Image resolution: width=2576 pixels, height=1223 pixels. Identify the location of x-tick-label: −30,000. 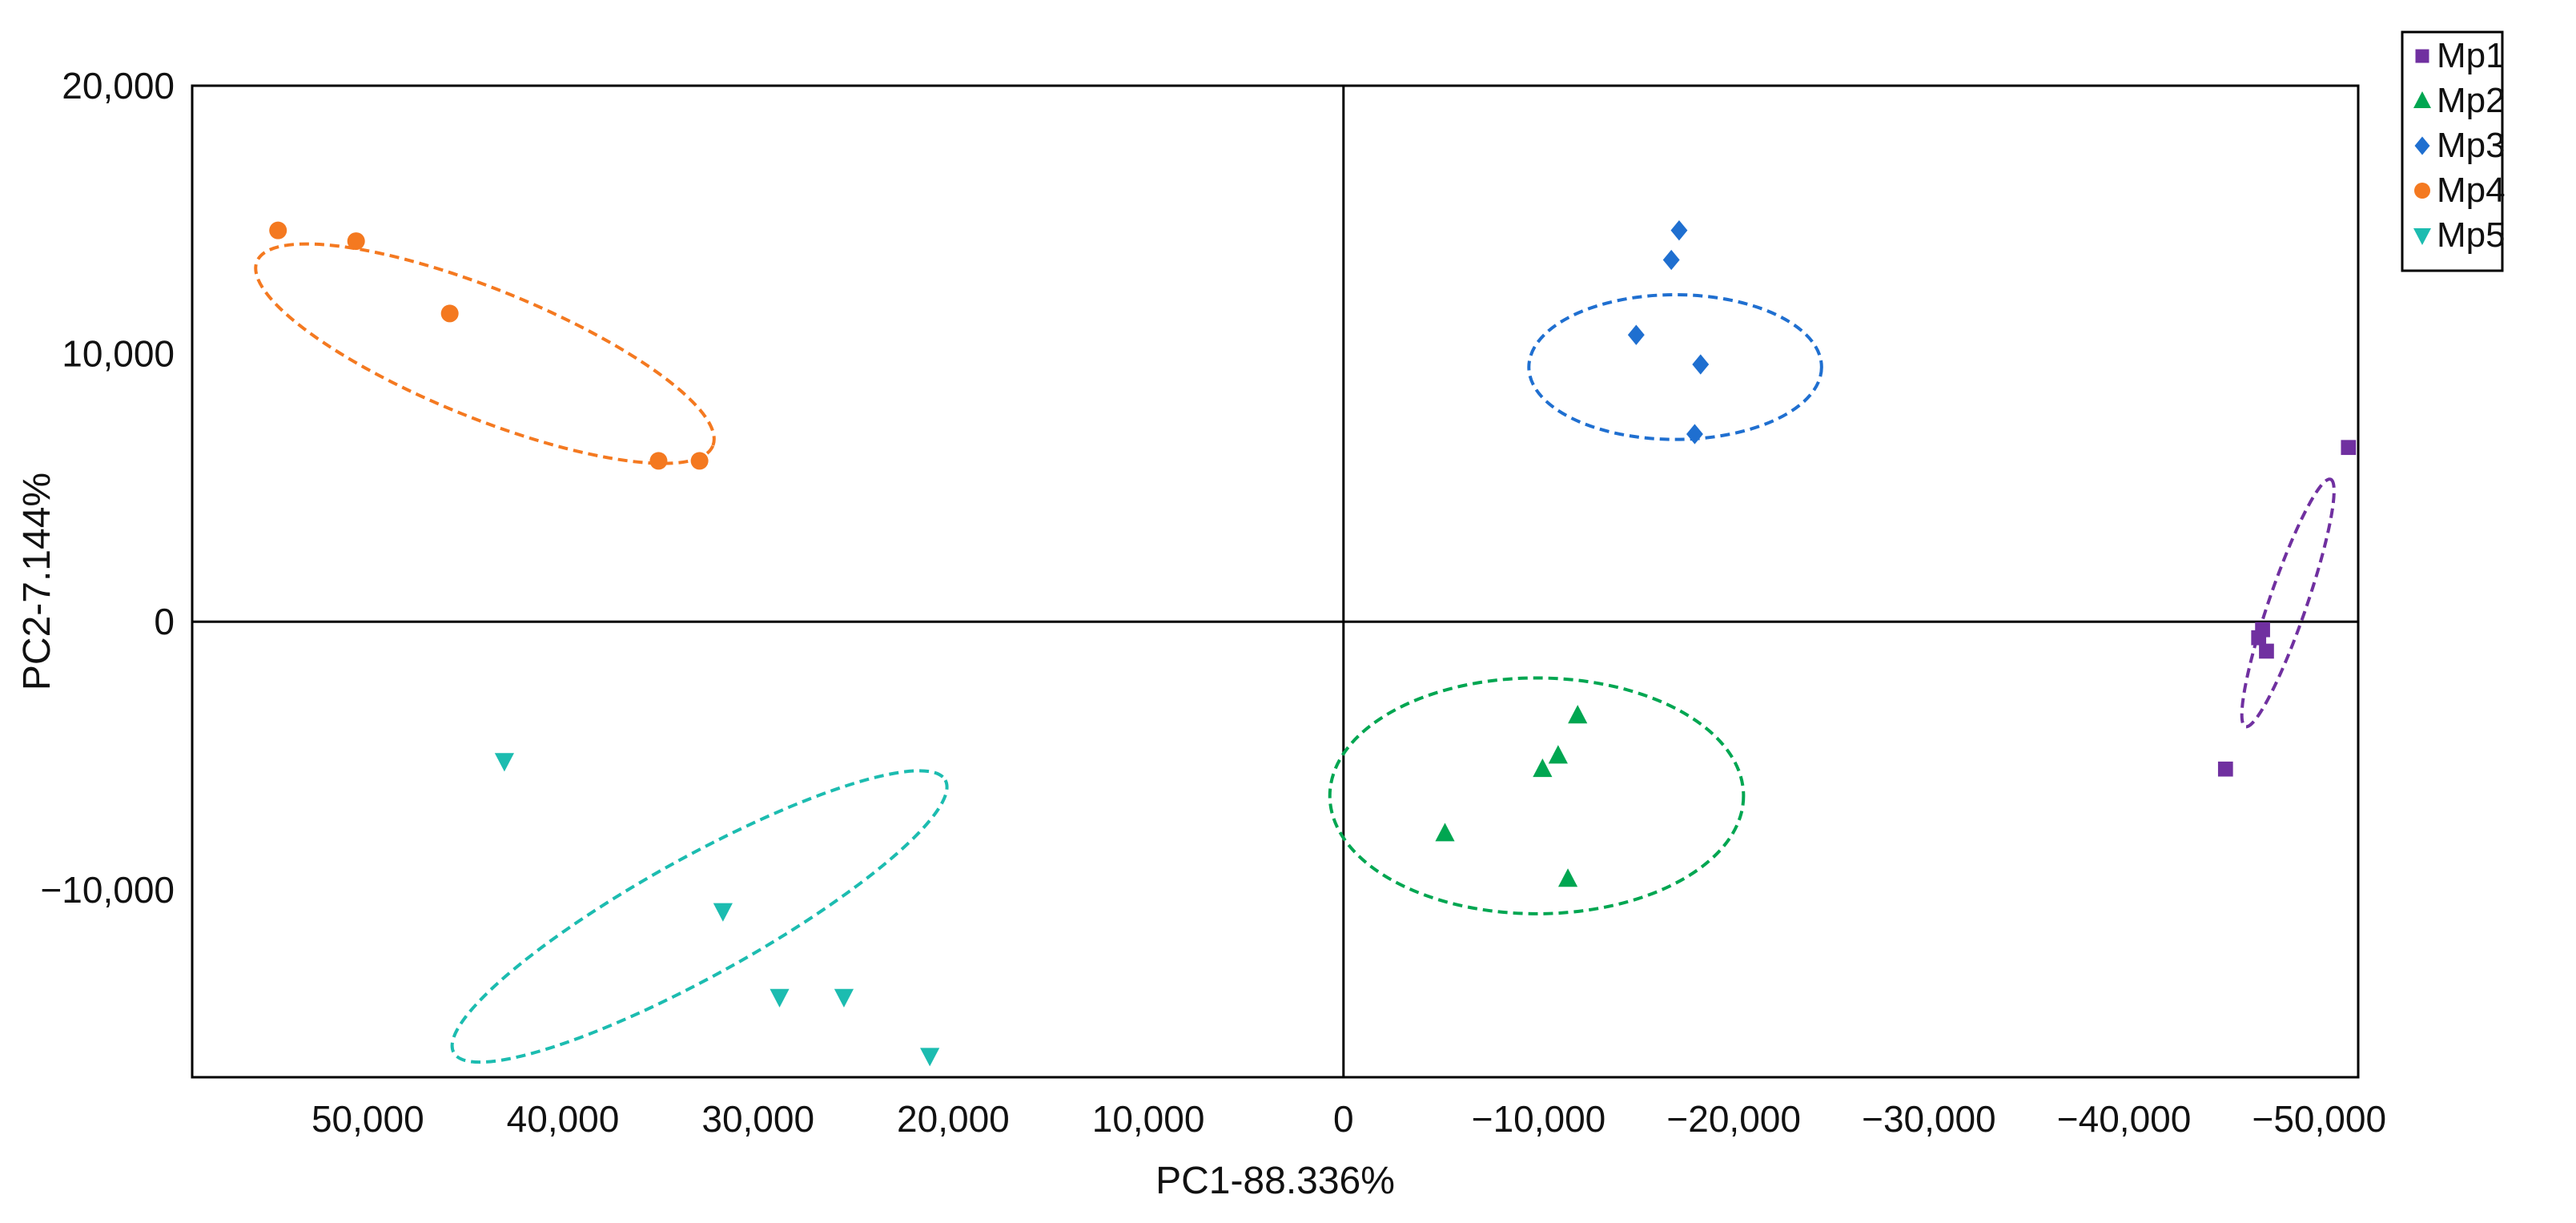
(1929, 1119).